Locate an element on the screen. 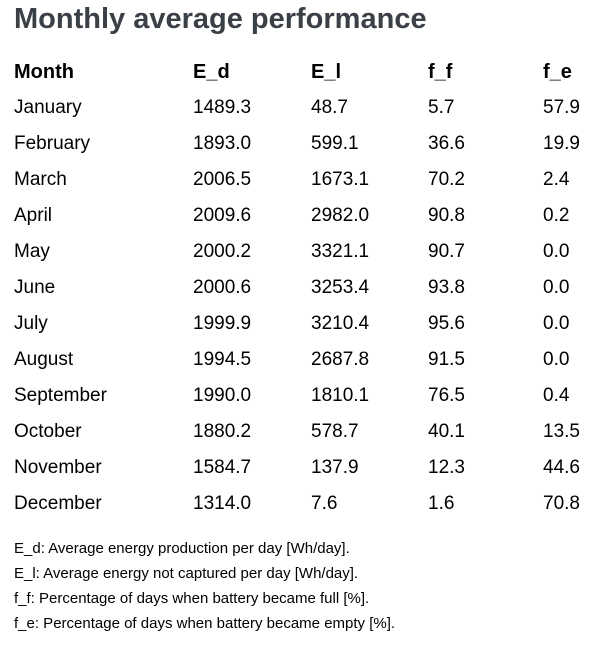 This screenshot has height=655, width=609. value-cell: 2982.0 is located at coordinates (340, 215).